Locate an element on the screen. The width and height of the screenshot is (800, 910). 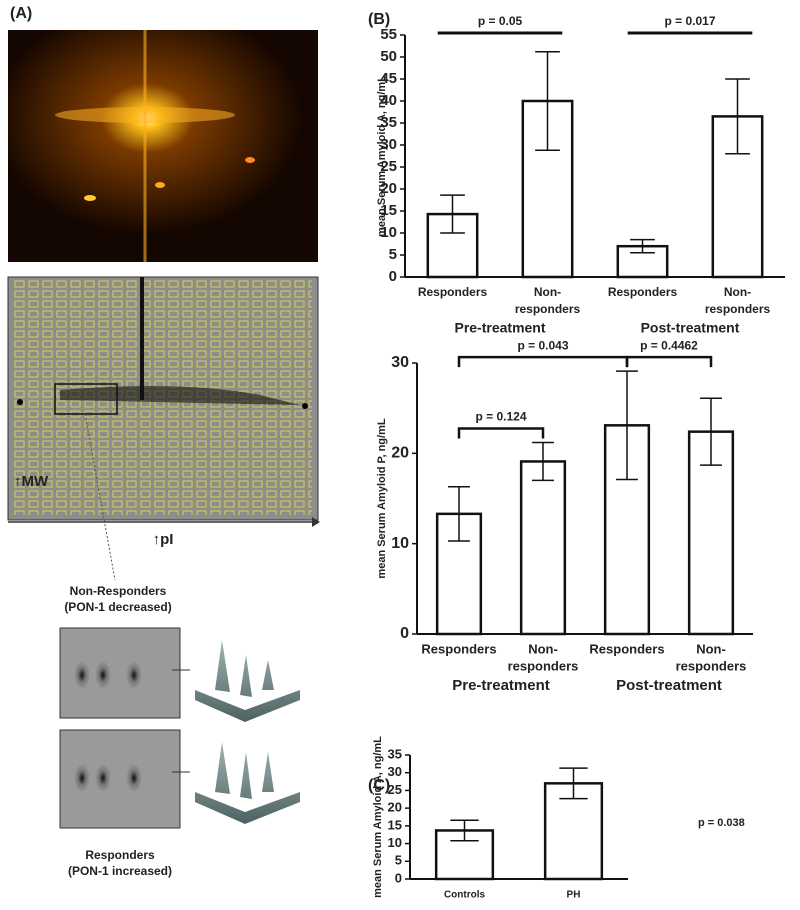
y-tick-label: 45 is located at coordinates (388, 78).